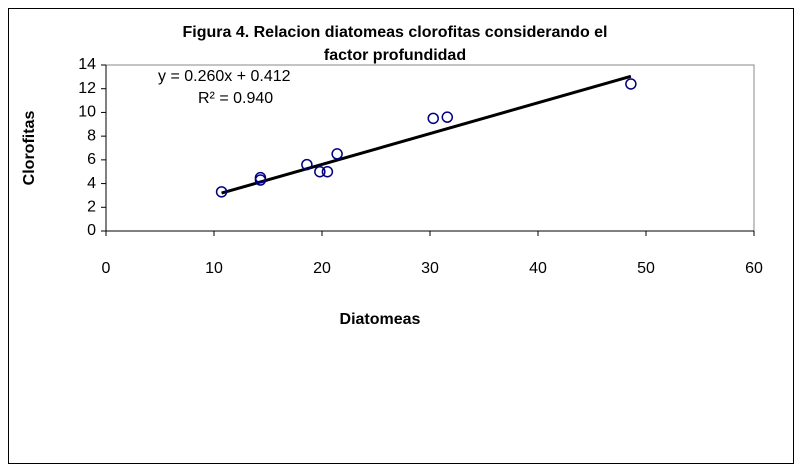 Image resolution: width=802 pixels, height=471 pixels. I want to click on y-tick-label: 14, so click(87, 64).